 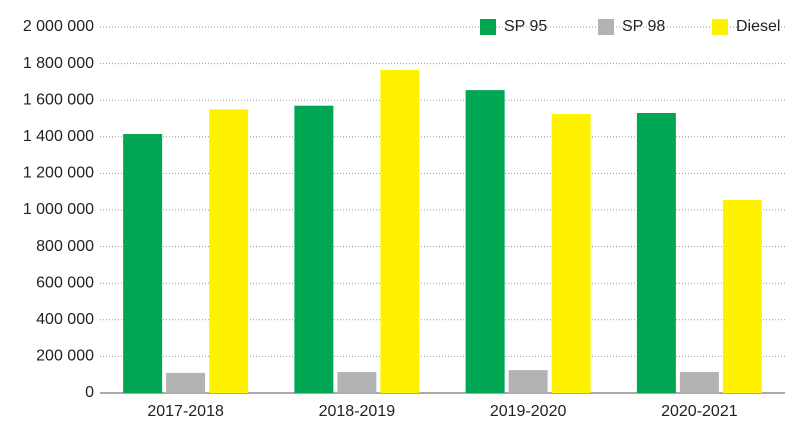 What do you see at coordinates (58, 136) in the screenshot?
I see `y-tick-label: 1 400 000` at bounding box center [58, 136].